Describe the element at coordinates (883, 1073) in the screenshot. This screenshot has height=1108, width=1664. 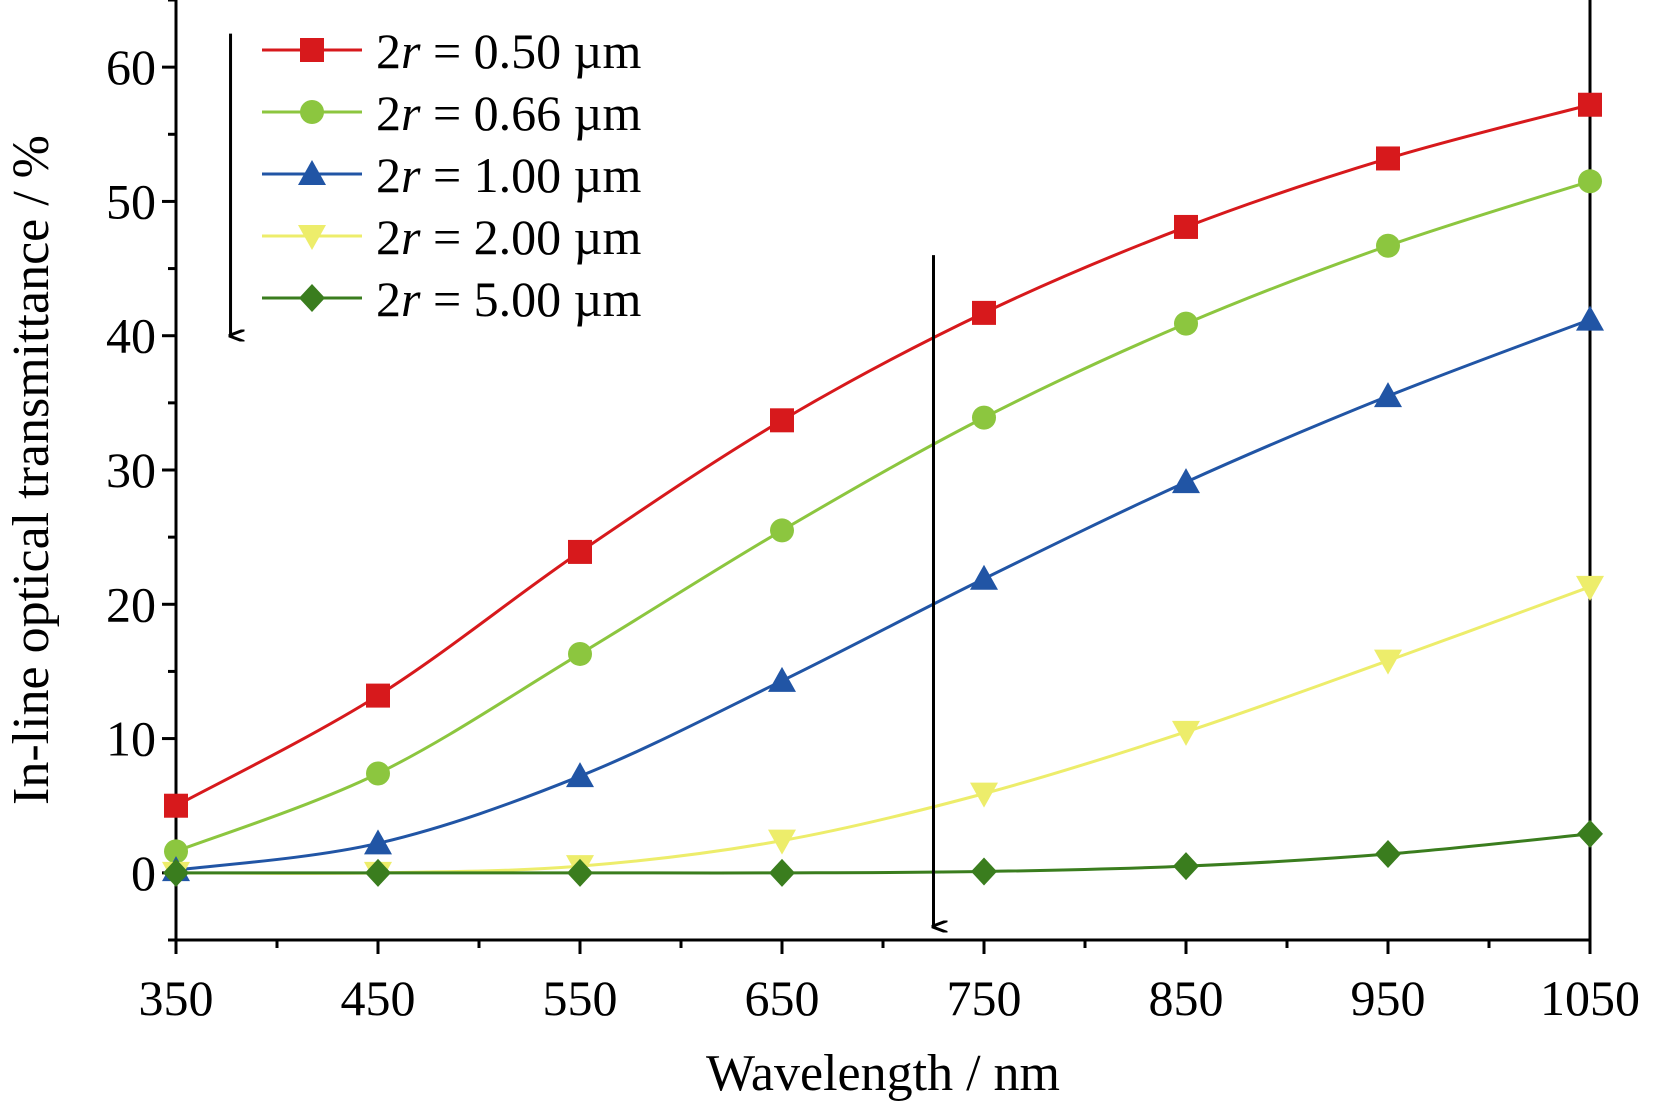
I see `x-axis-title: Wavelength / nm` at that location.